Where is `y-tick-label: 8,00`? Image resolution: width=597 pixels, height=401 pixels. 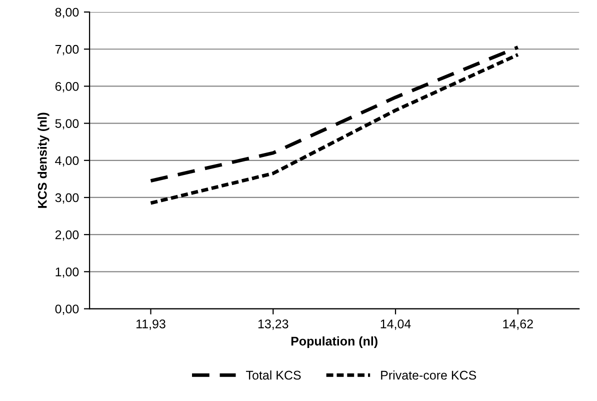 y-tick-label: 8,00 is located at coordinates (67, 13).